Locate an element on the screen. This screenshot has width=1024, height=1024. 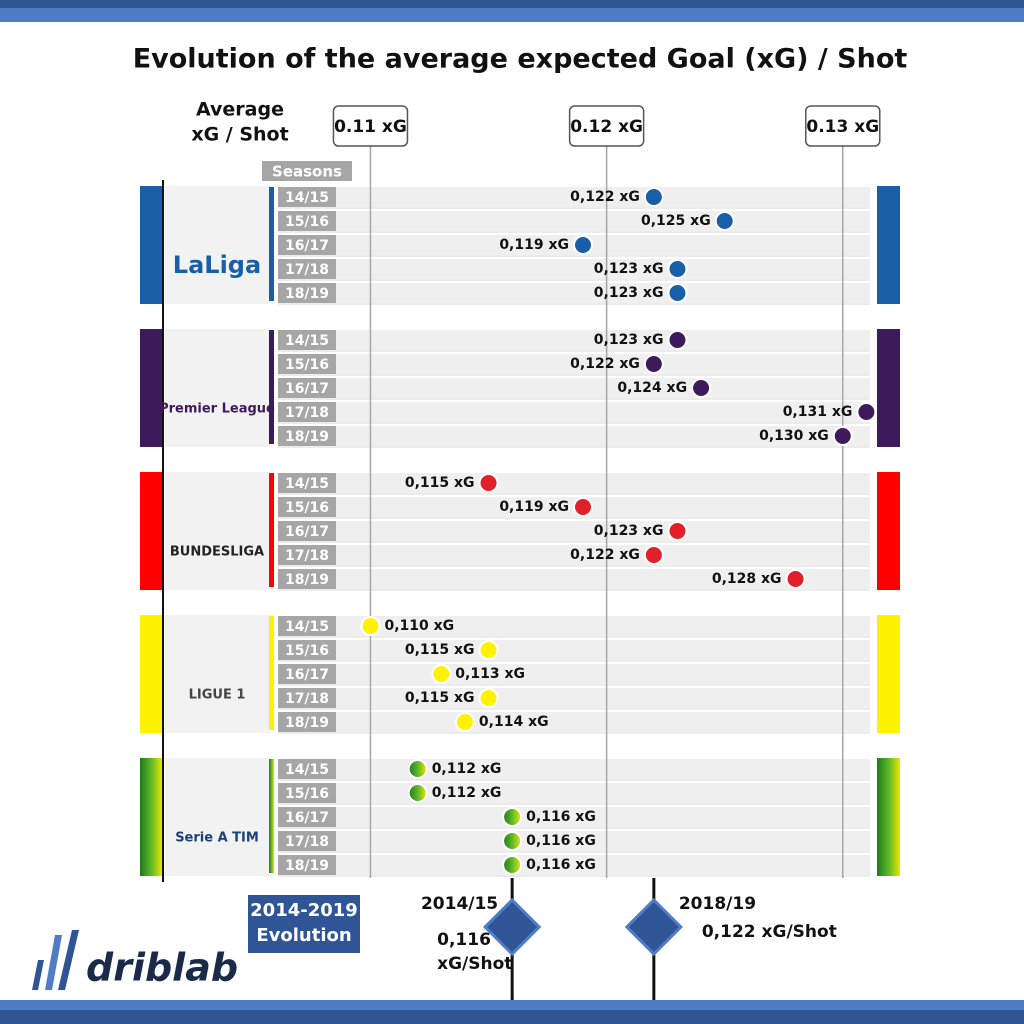
x-tick-label: 0.13 xG is located at coordinates (842, 127).